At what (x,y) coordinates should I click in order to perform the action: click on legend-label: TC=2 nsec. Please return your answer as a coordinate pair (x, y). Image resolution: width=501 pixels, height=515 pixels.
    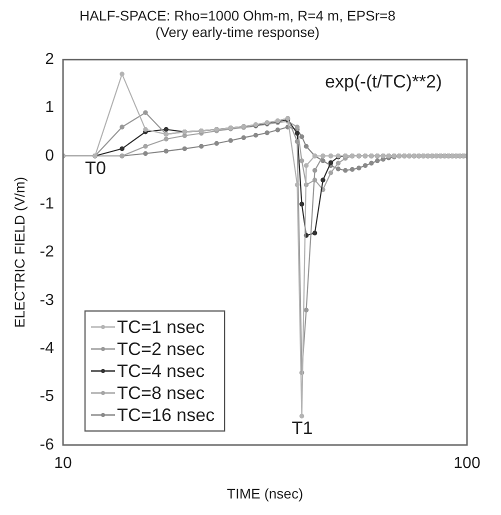
    Looking at the image, I should click on (161, 348).